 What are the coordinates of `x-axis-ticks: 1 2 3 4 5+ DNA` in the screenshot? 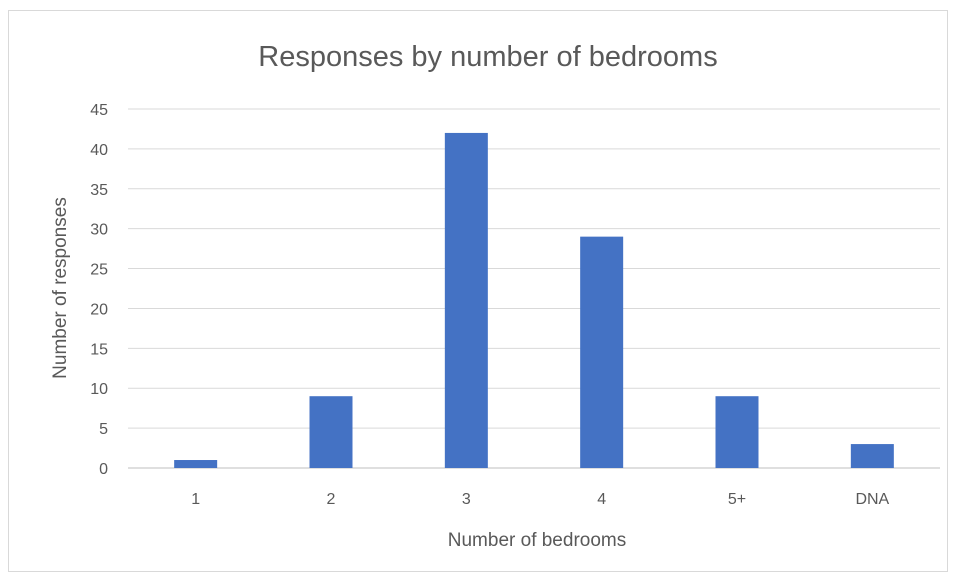 It's located at (540, 499).